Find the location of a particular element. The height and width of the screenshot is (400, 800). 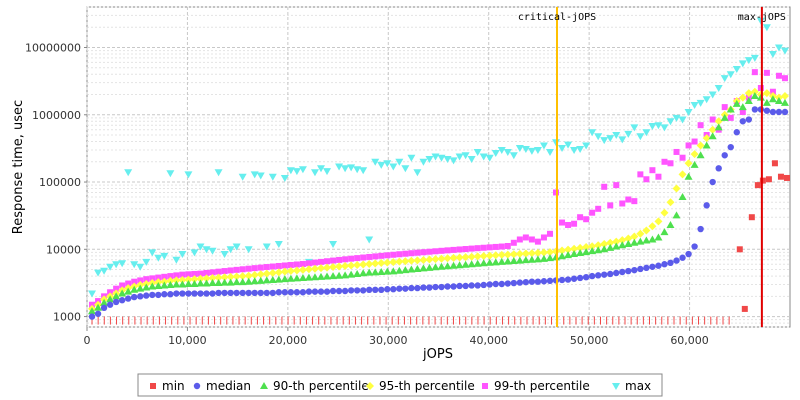

y-tick-label: 10000000 is located at coordinates (53, 48).